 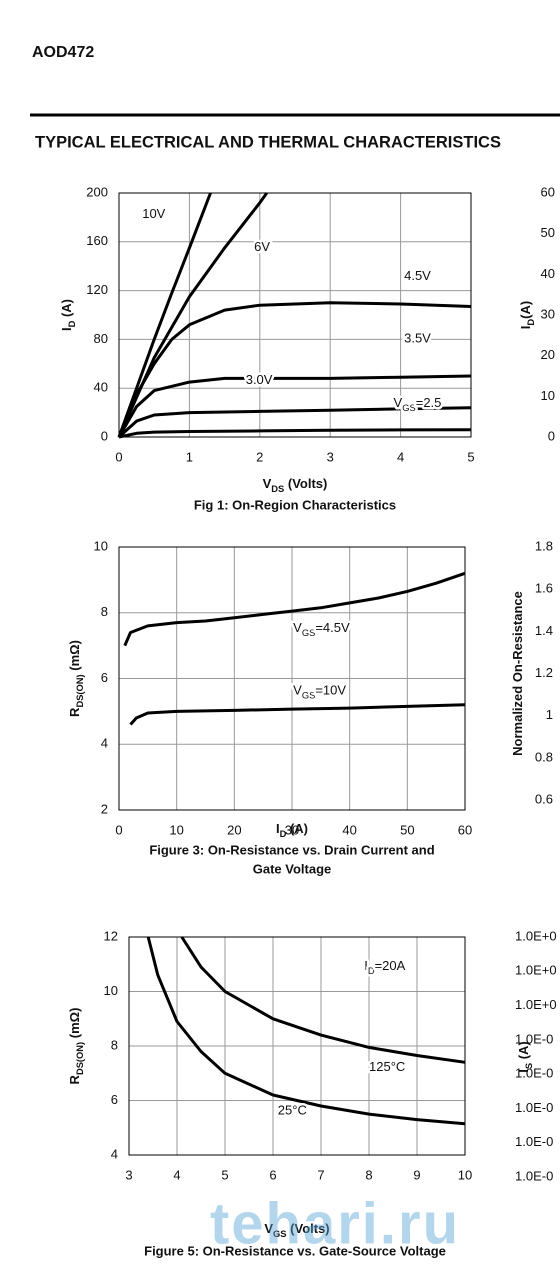 I want to click on curve-label: 25°C, so click(x=292, y=1110).